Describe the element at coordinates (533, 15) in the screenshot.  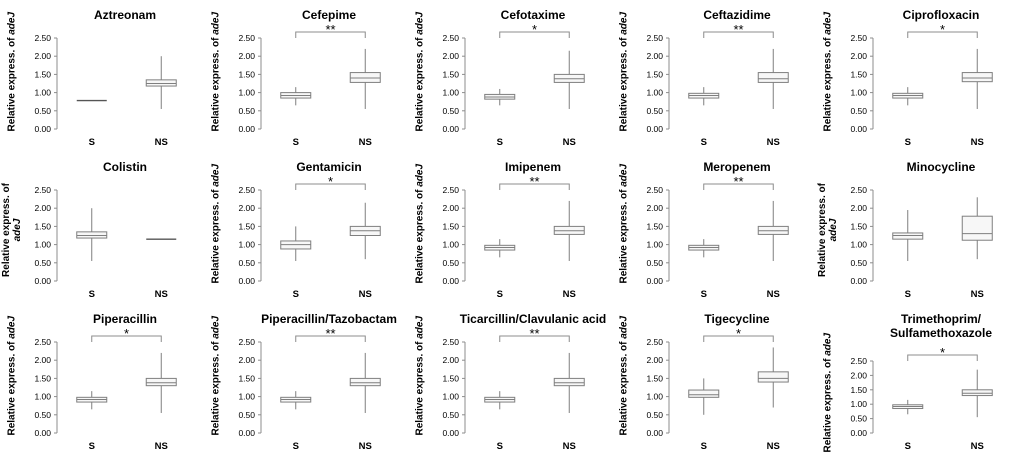
I see `chart-title: Cefotaxime` at that location.